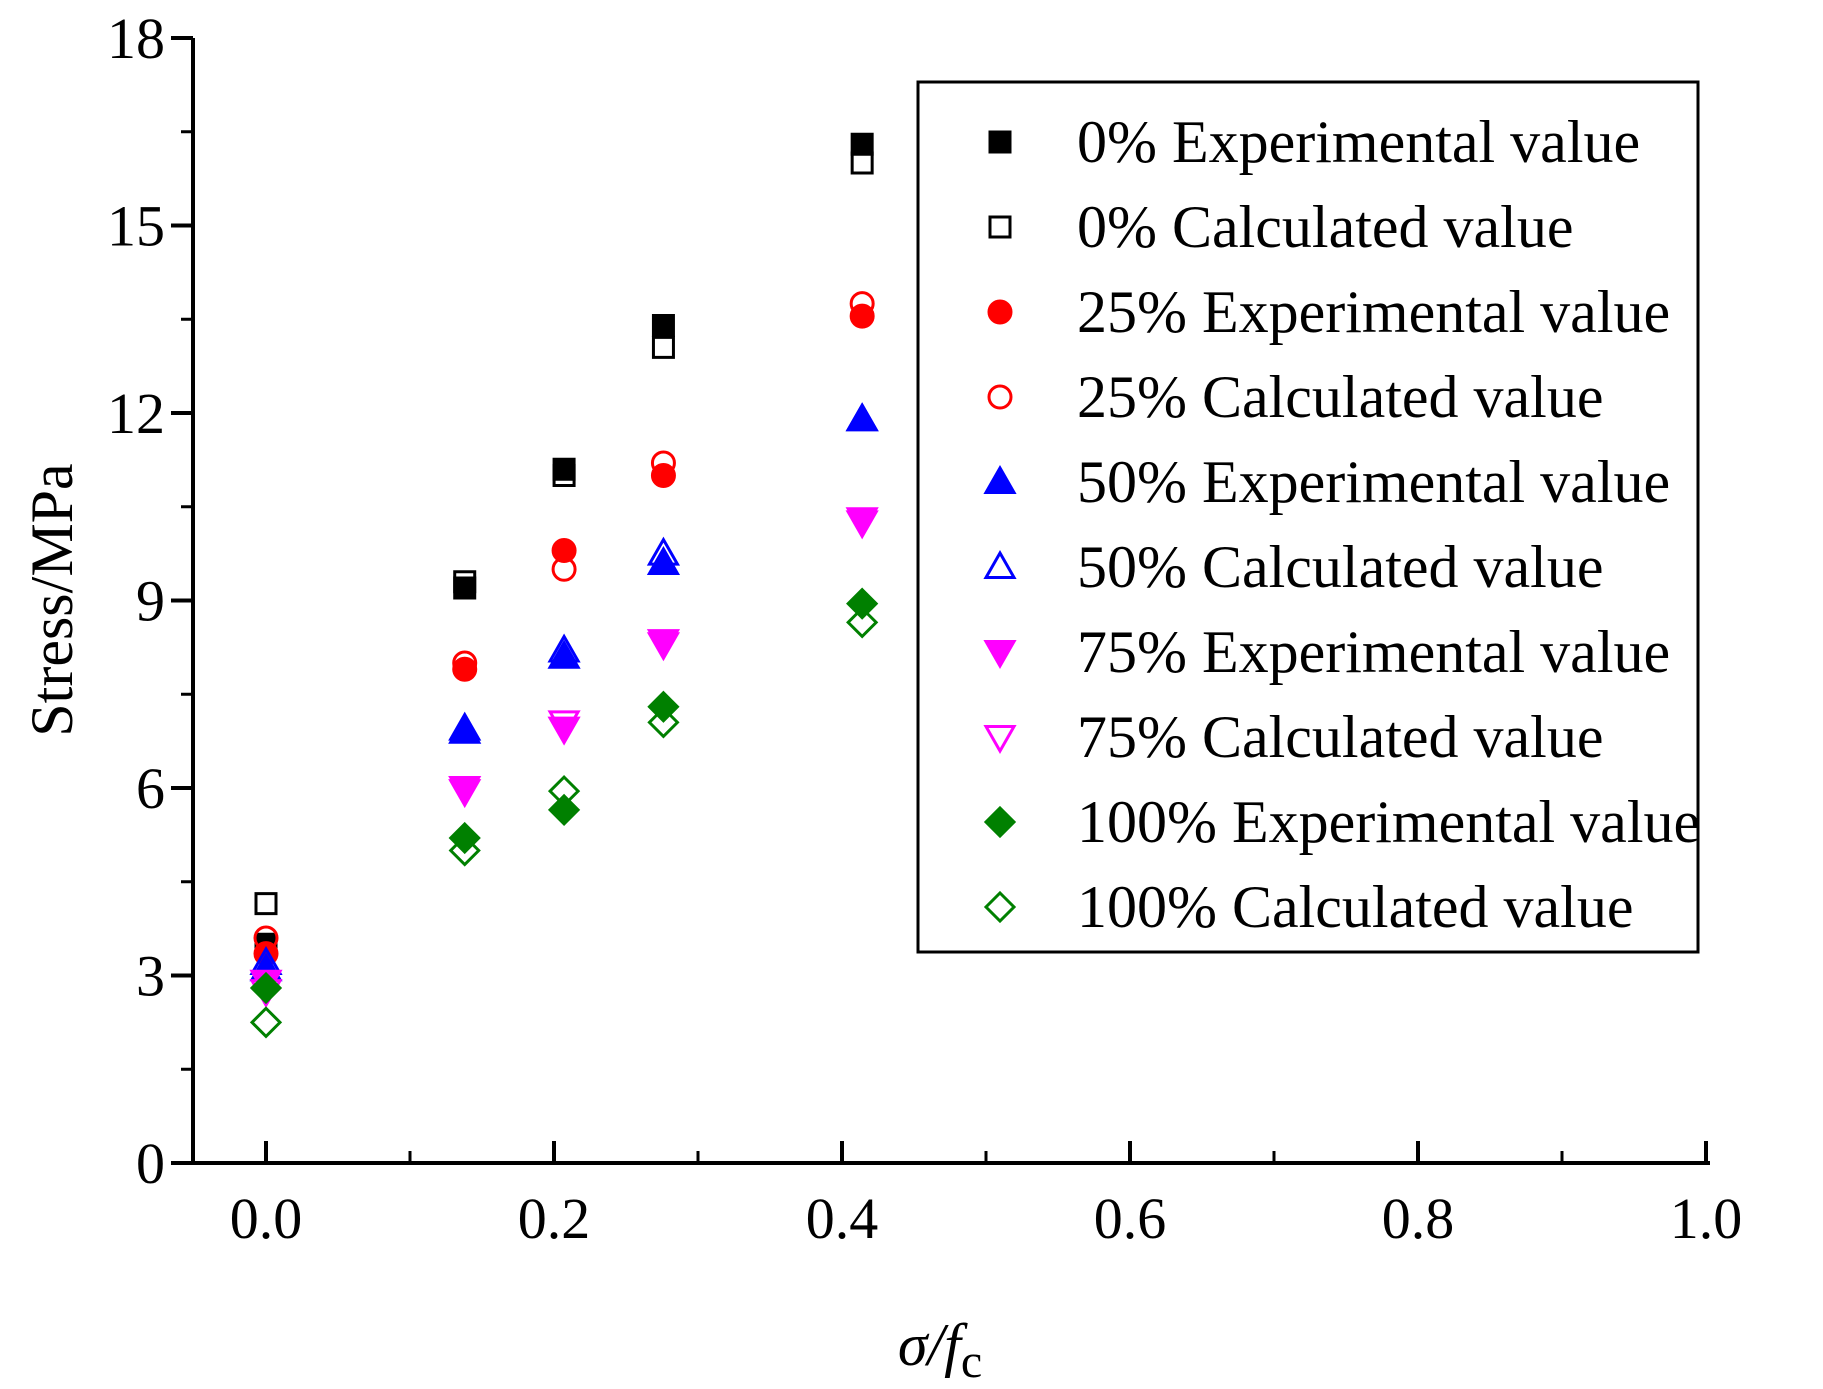 The width and height of the screenshot is (1823, 1389). What do you see at coordinates (150, 601) in the screenshot?
I see `y-tick-label-9: 9` at bounding box center [150, 601].